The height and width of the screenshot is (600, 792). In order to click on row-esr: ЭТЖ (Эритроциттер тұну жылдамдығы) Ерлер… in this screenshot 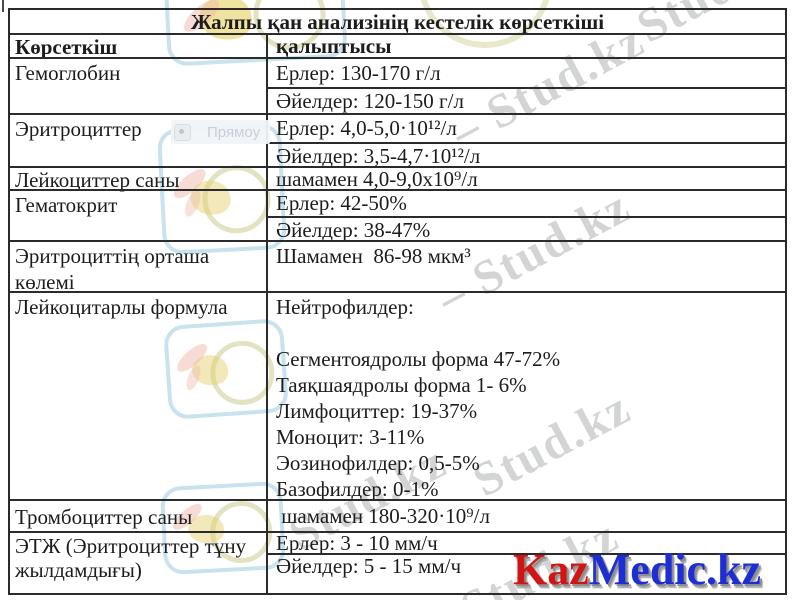, I will do `click(397, 562)`.